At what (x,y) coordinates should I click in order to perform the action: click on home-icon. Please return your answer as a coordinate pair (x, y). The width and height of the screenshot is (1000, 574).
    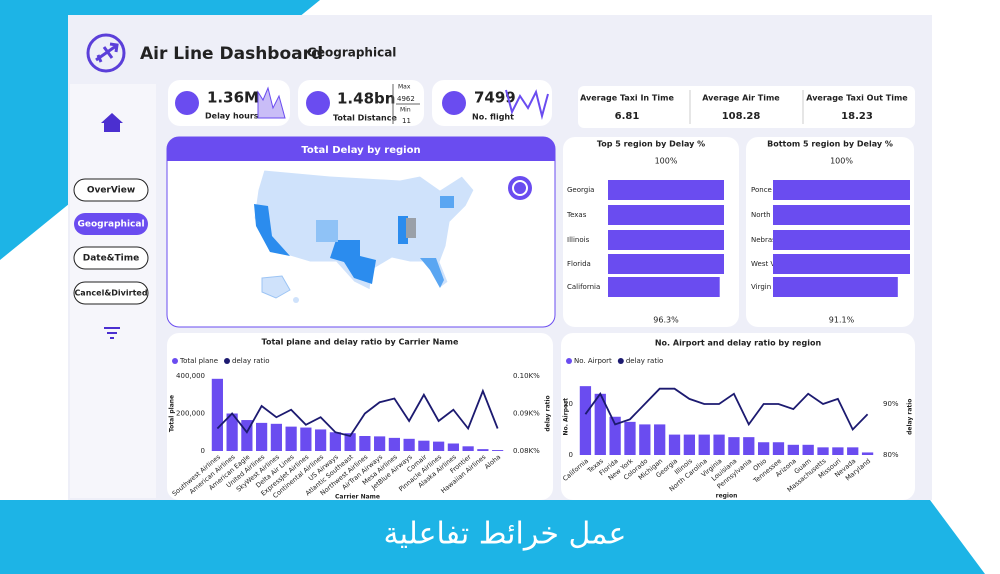
    Looking at the image, I should click on (112, 122).